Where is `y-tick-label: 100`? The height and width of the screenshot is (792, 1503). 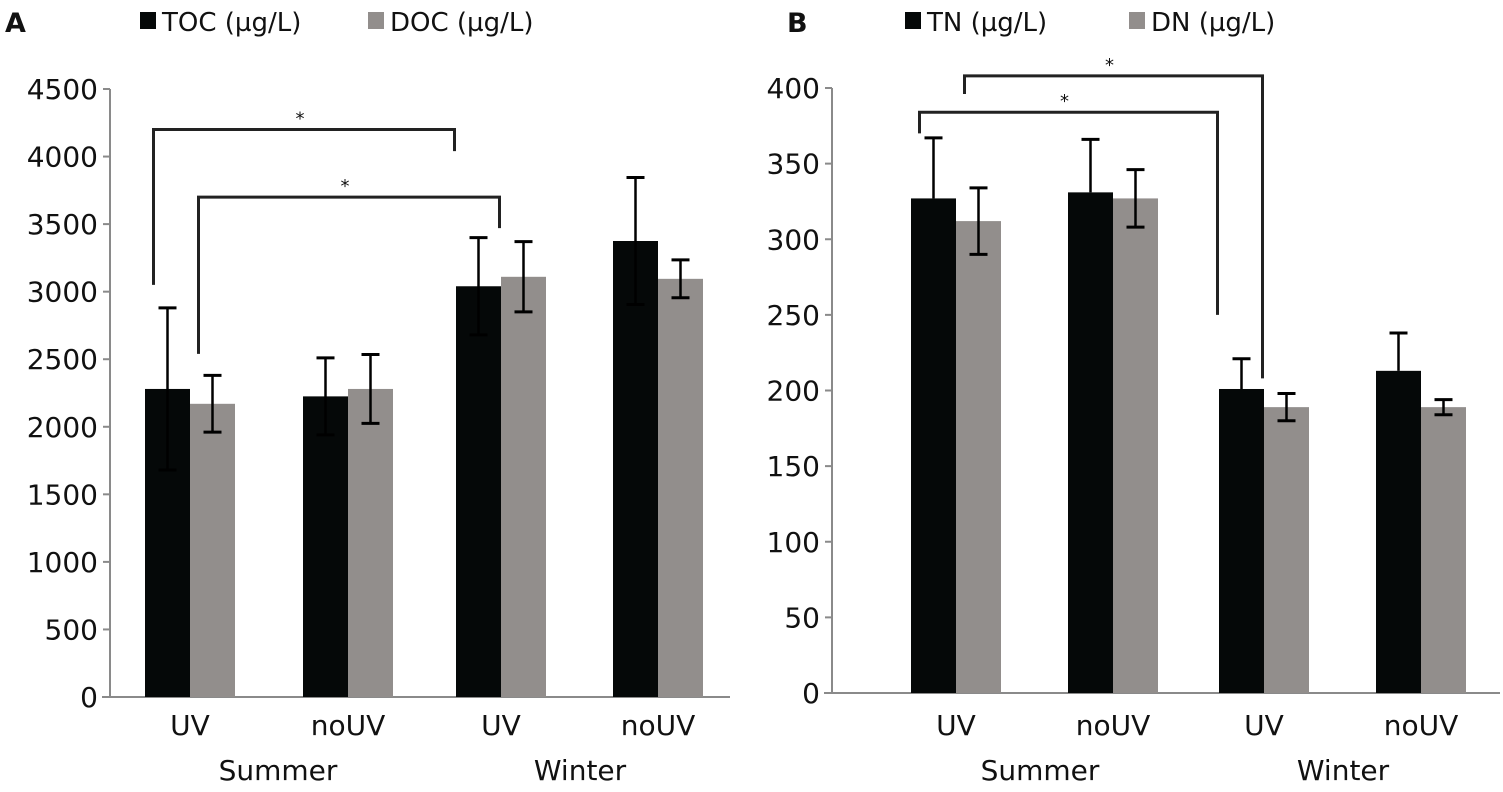 y-tick-label: 100 is located at coordinates (793, 542).